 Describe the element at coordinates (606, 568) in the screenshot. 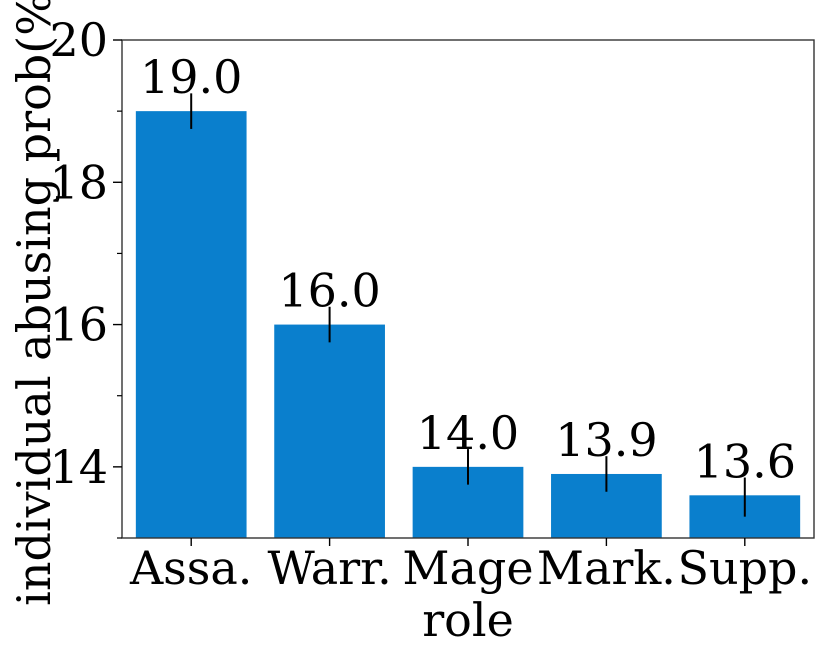

I see `x-tick-label: Mark.` at that location.